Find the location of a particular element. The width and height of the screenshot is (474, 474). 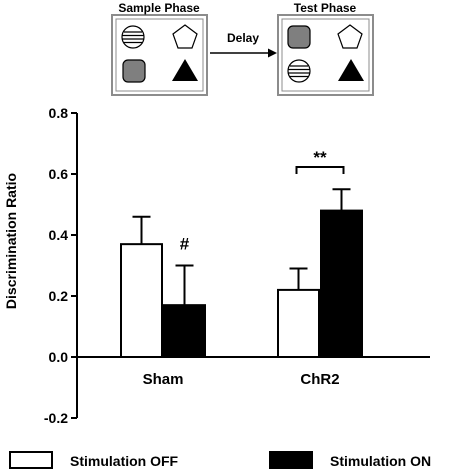

x-tick-label: ChR2 is located at coordinates (319, 379).